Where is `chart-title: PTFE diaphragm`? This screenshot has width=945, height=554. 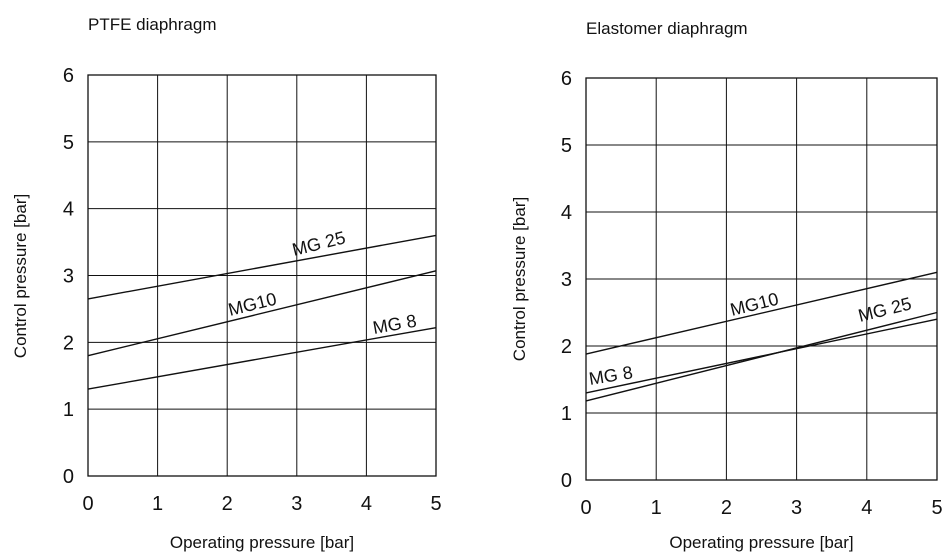
chart-title: PTFE diaphragm is located at coordinates (152, 24).